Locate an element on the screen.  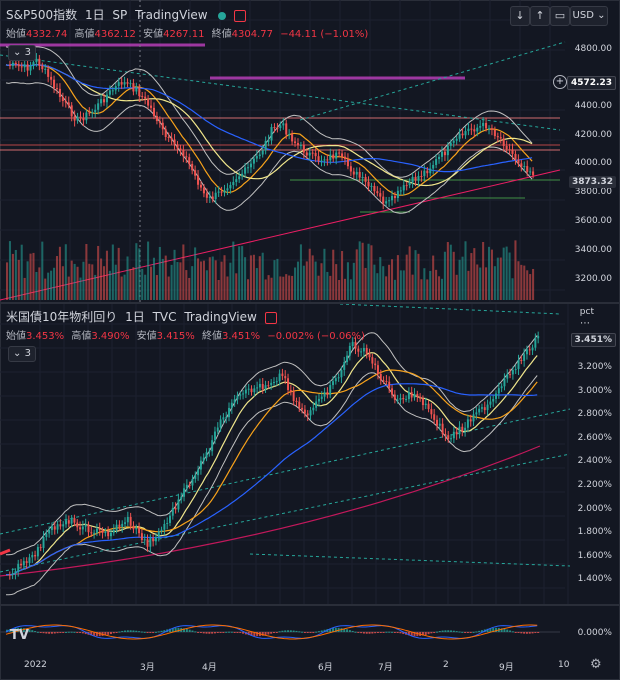
arrow-down-icon: ↓ is located at coordinates (520, 16).